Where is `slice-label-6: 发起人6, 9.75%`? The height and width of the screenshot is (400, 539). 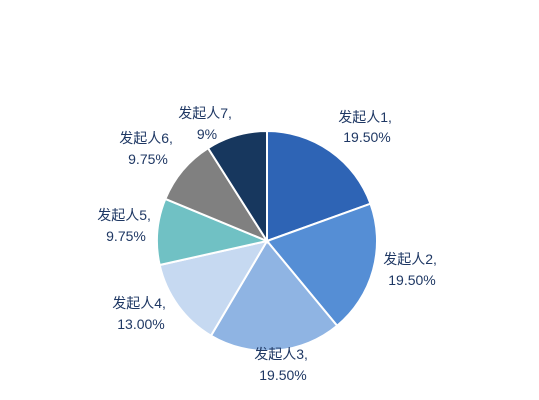
slice-label-6: 发起人6, 9.75% is located at coordinates (148, 148).